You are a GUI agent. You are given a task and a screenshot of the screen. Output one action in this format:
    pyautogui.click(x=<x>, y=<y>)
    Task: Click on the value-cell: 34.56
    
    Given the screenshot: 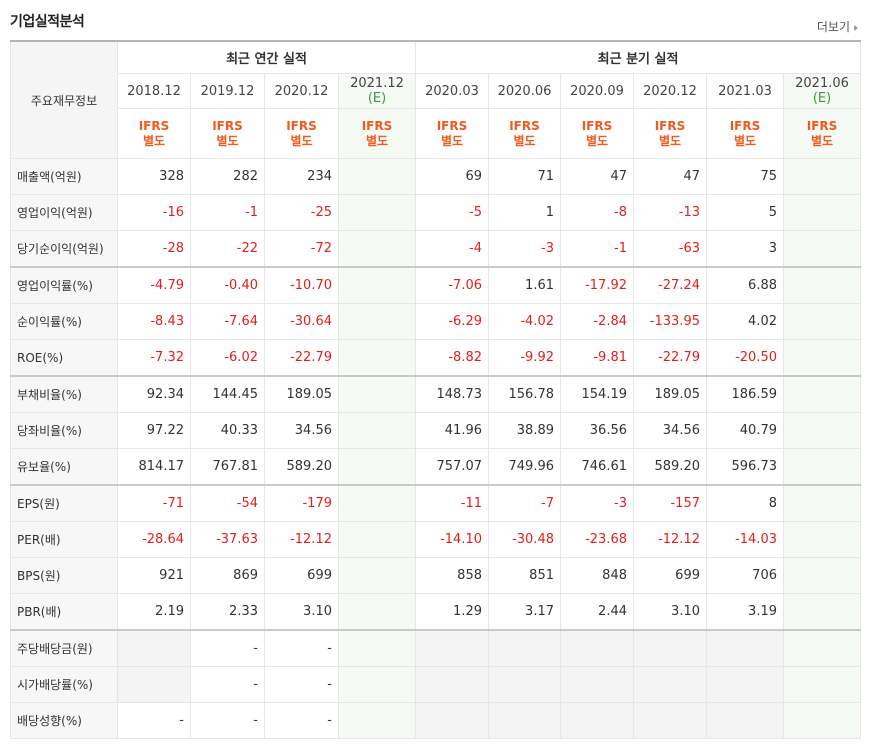 What is the action you would take?
    pyautogui.click(x=301, y=430)
    